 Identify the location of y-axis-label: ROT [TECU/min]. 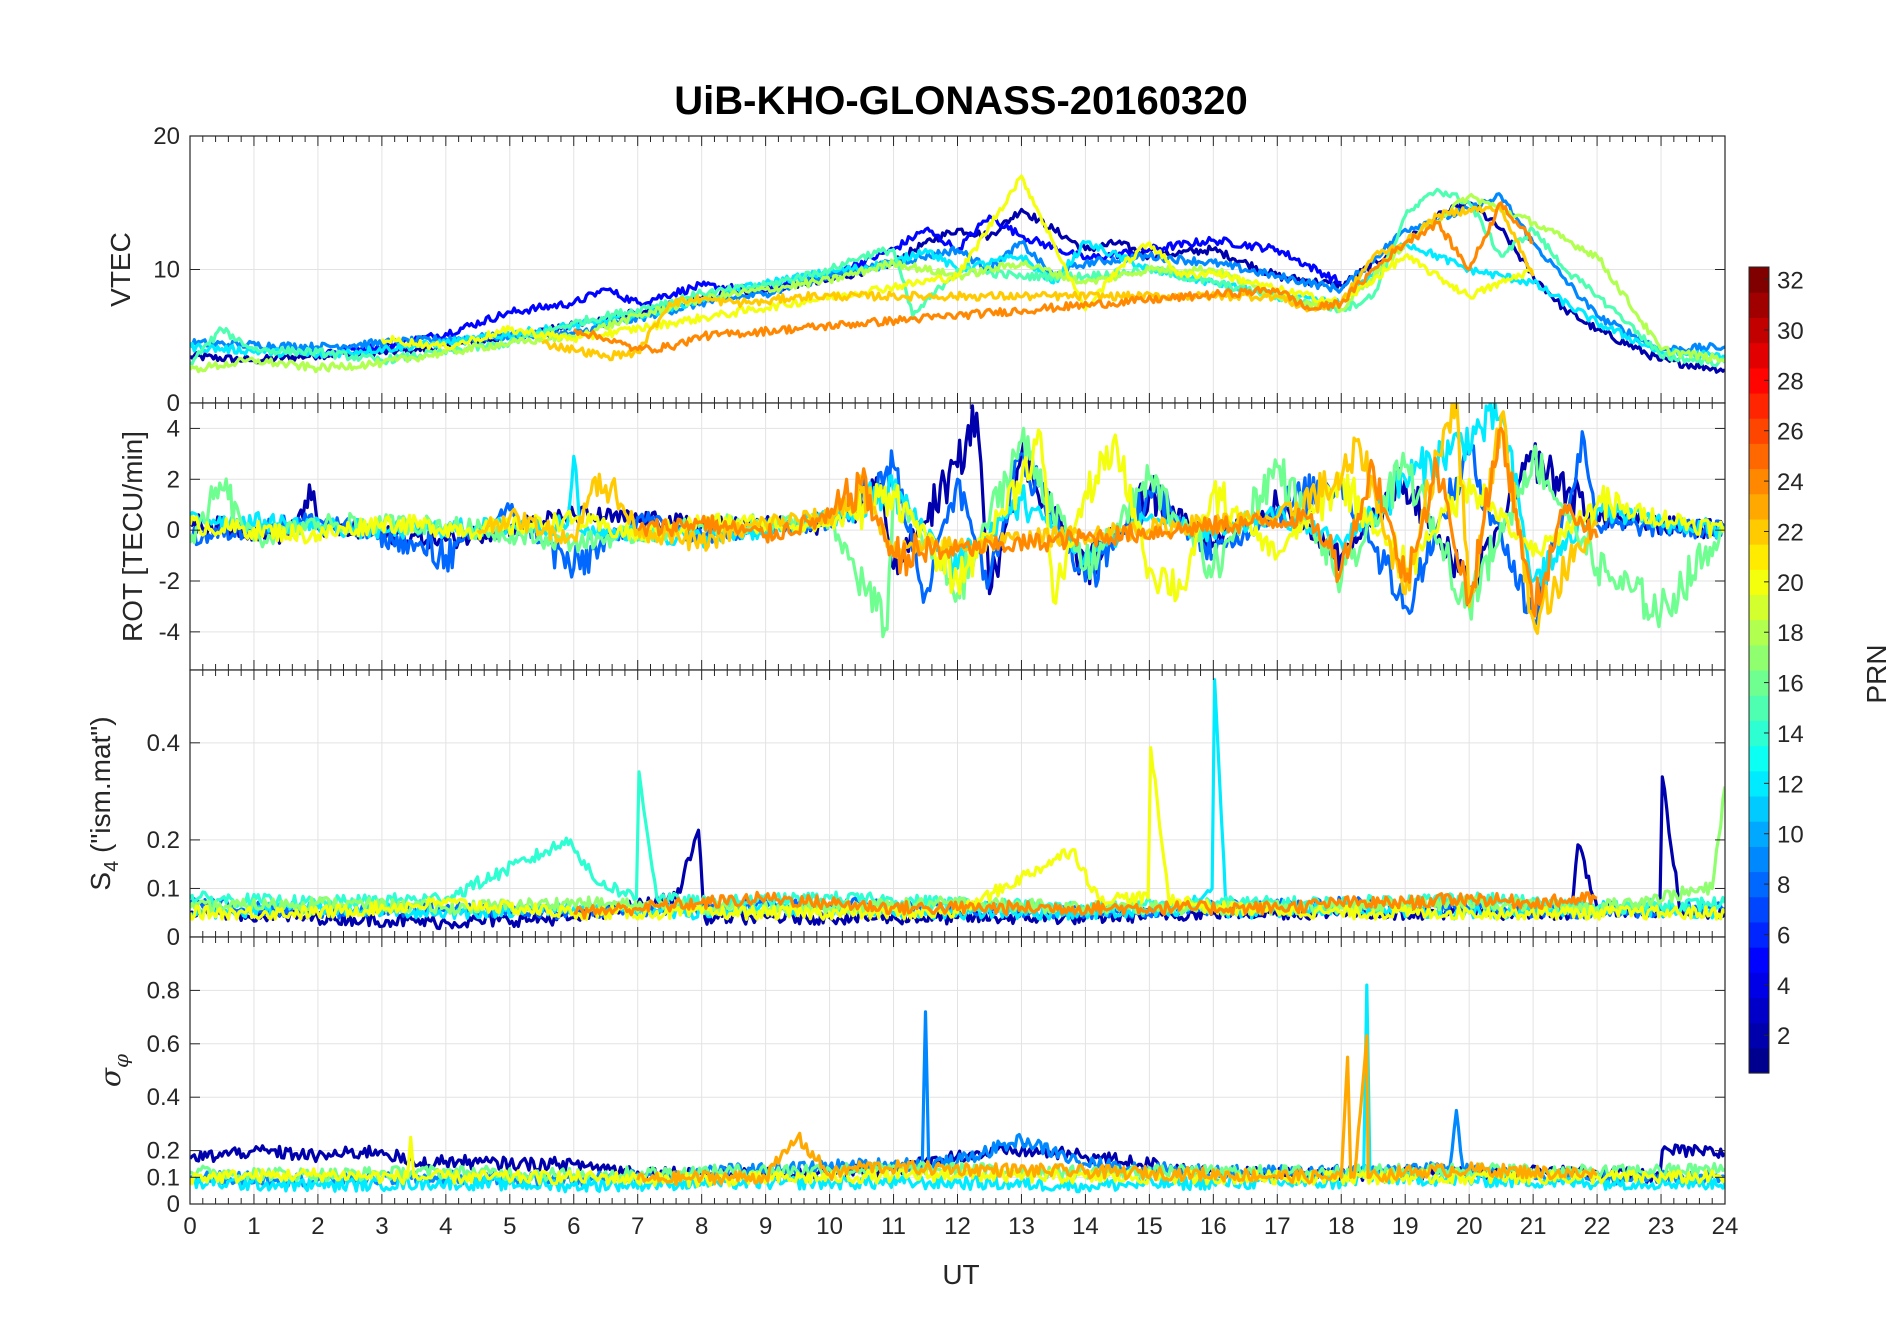
(132, 536).